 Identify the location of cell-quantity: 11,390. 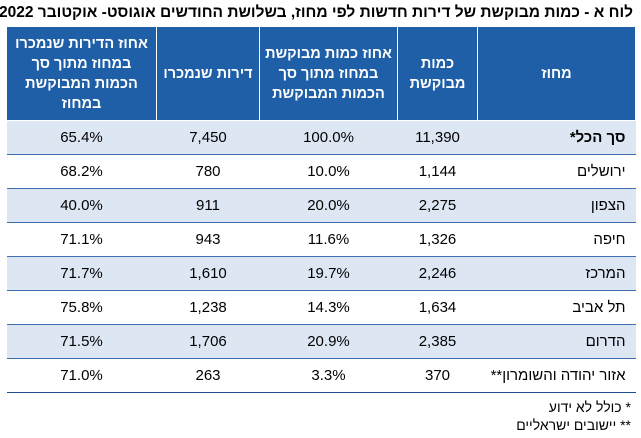
(437, 137).